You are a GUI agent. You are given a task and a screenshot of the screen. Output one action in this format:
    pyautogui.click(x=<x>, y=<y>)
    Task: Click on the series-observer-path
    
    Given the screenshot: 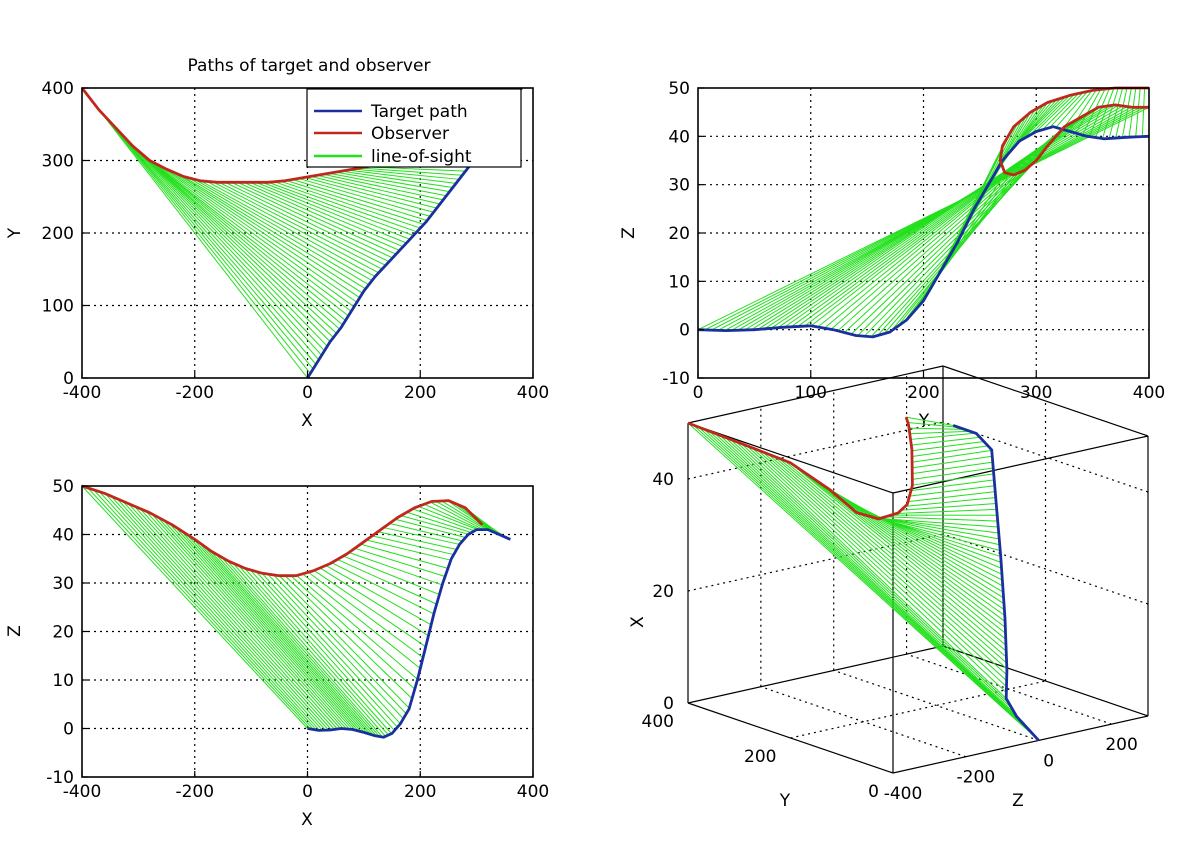 What is the action you would take?
    pyautogui.click(x=800, y=468)
    